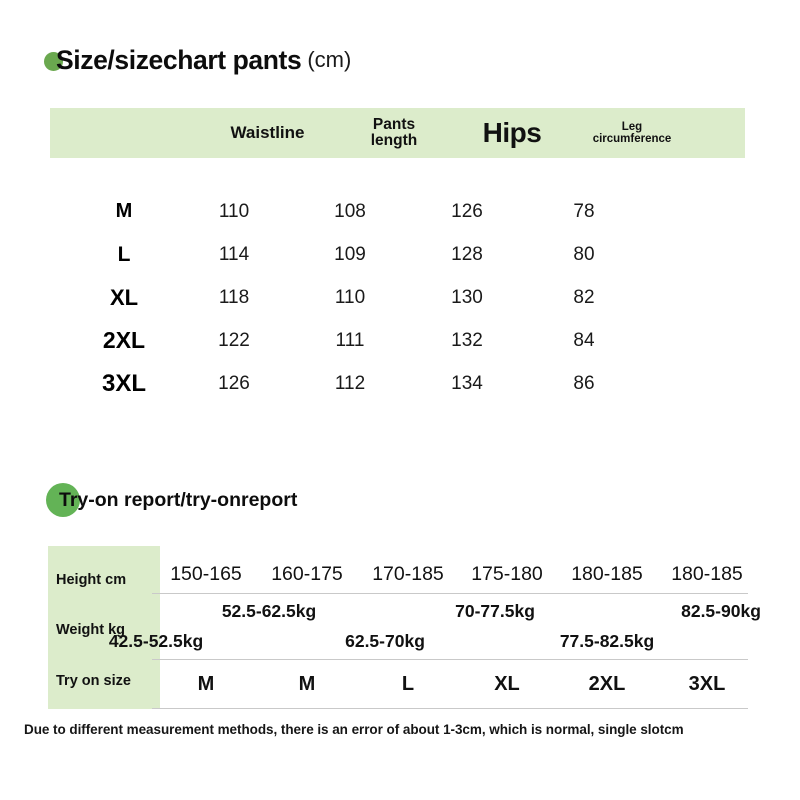 This screenshot has width=800, height=800. What do you see at coordinates (179, 59) in the screenshot?
I see `size-chart-title-text: Size/sizechart pants` at bounding box center [179, 59].